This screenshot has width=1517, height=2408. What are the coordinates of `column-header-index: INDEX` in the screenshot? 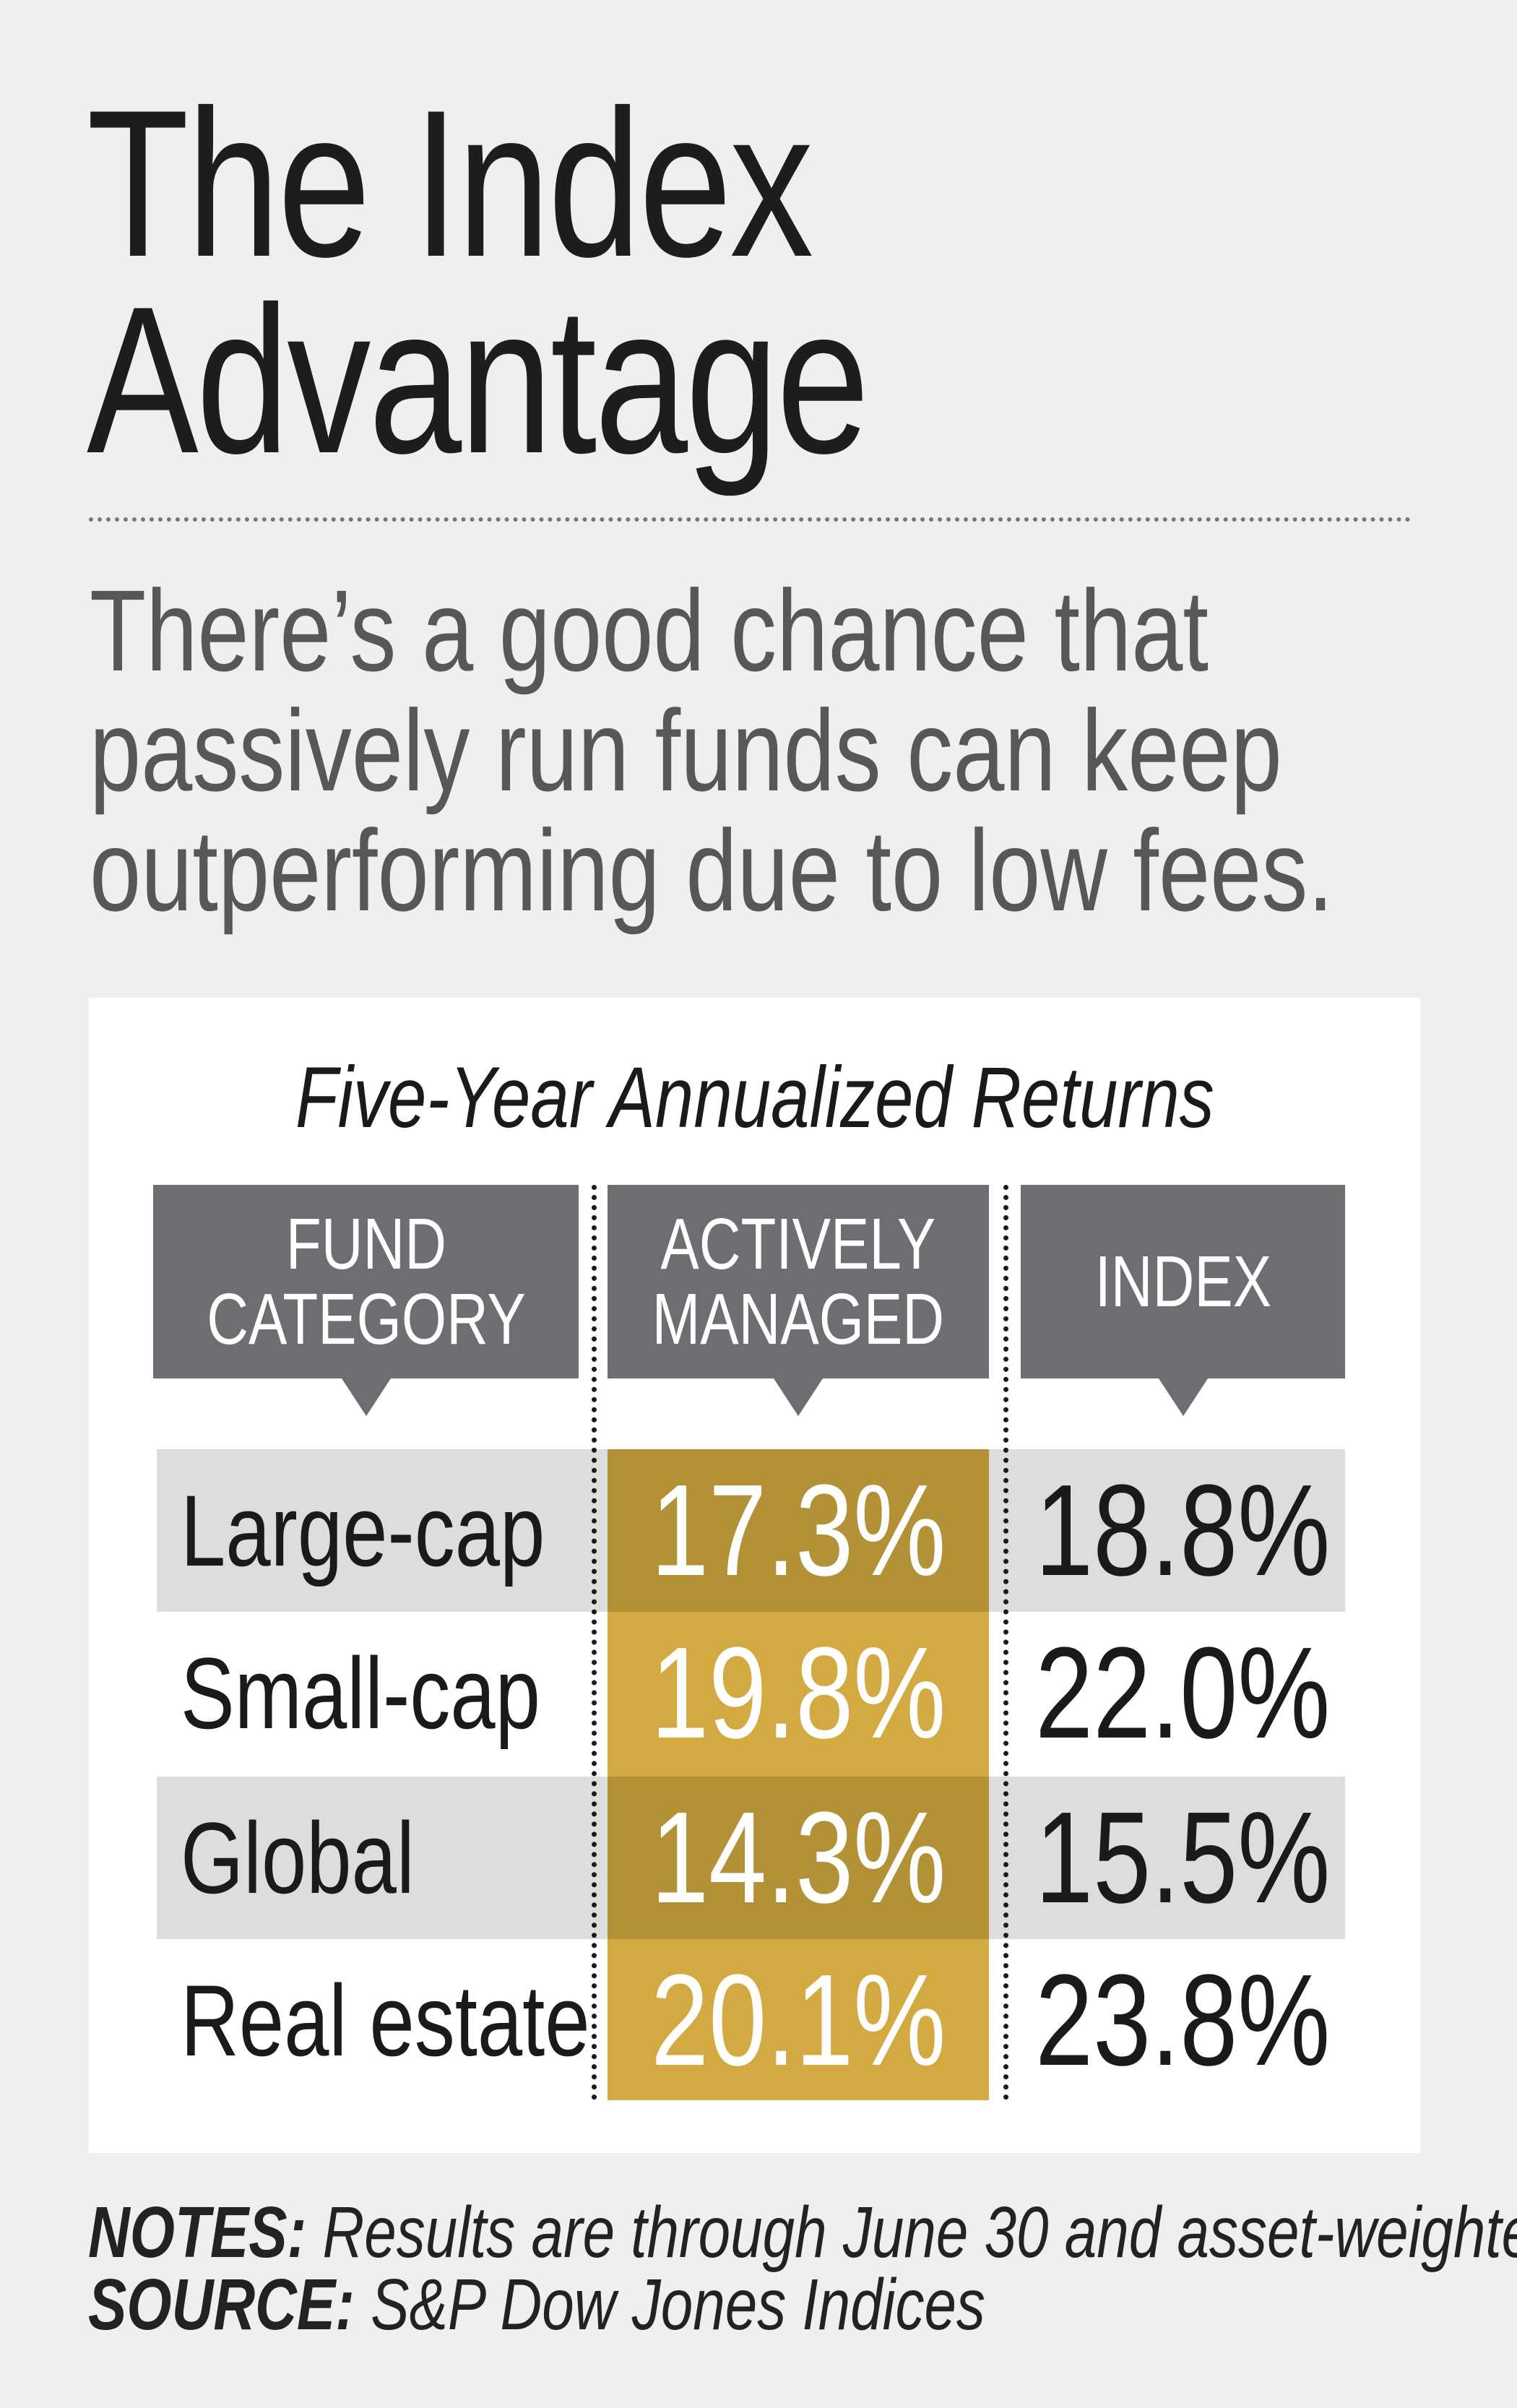 It's located at (1183, 1300).